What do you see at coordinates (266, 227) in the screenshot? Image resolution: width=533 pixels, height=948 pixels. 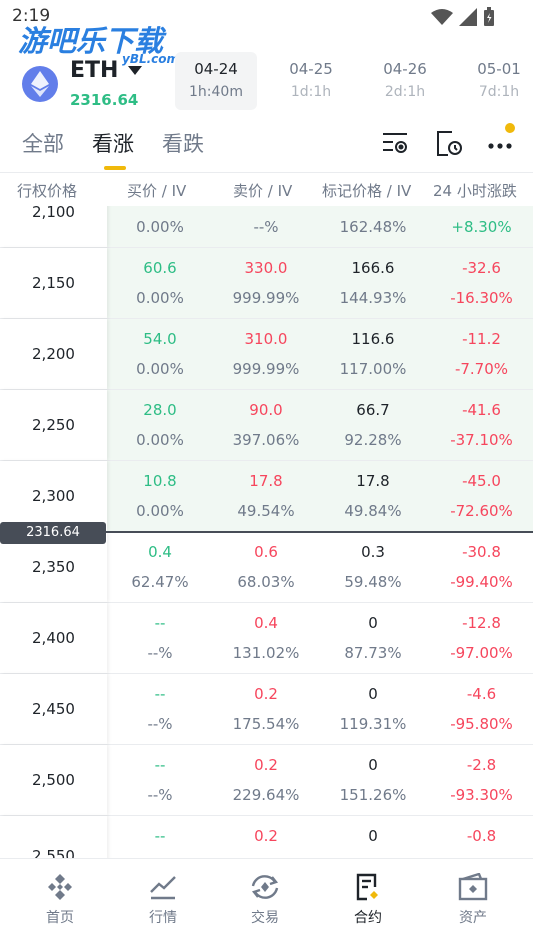 I see `table-row: 2,100 0.00% --% 162.48% +8.30%` at bounding box center [266, 227].